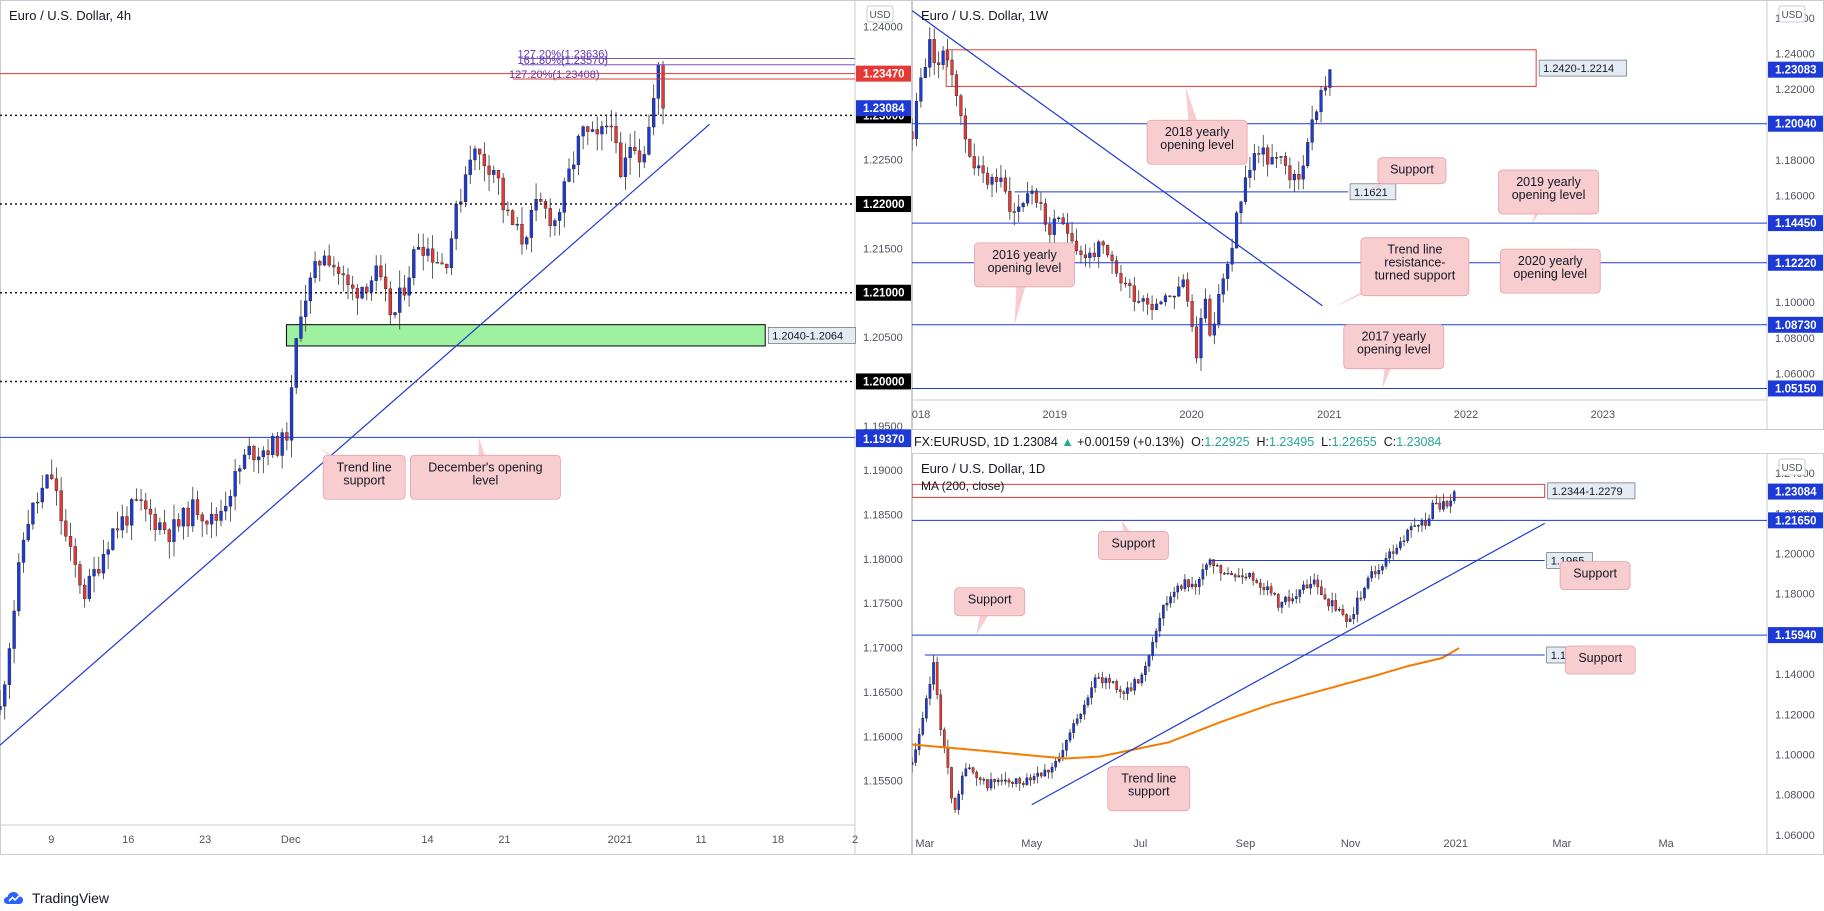 Image resolution: width=1824 pixels, height=911 pixels. What do you see at coordinates (1795, 161) in the screenshot?
I see `price-tick-label: 1.18000` at bounding box center [1795, 161].